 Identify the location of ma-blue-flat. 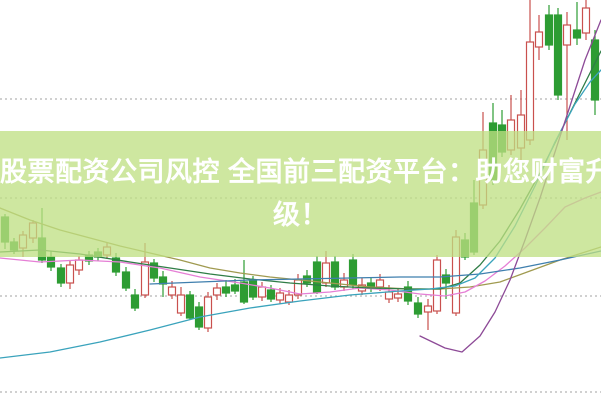
(375, 267).